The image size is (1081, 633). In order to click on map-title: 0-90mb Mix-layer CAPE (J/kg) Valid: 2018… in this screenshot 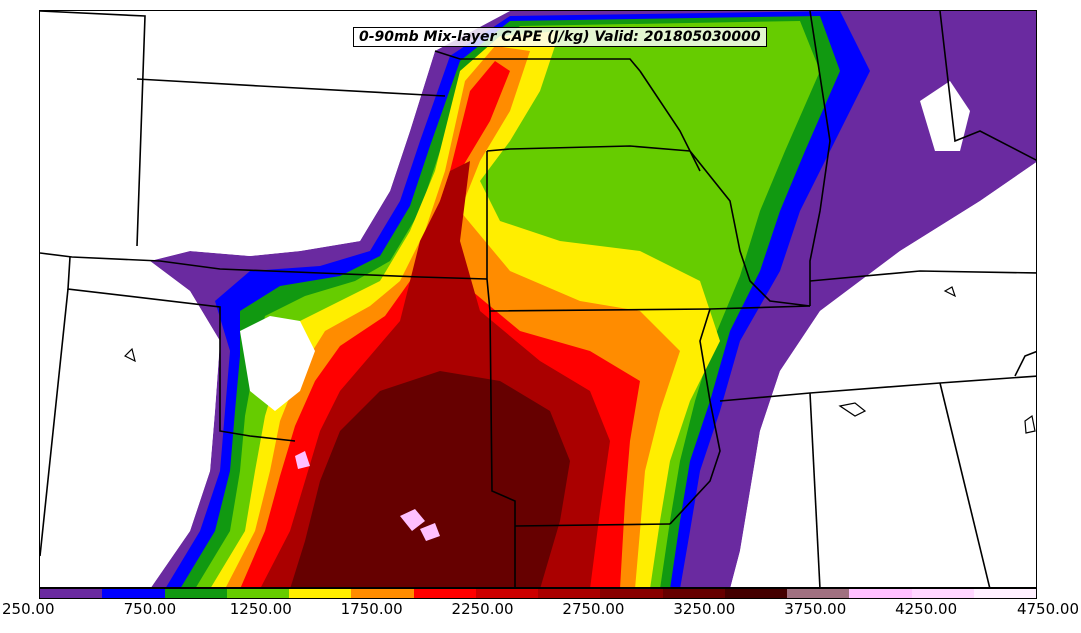, I will do `click(560, 37)`.